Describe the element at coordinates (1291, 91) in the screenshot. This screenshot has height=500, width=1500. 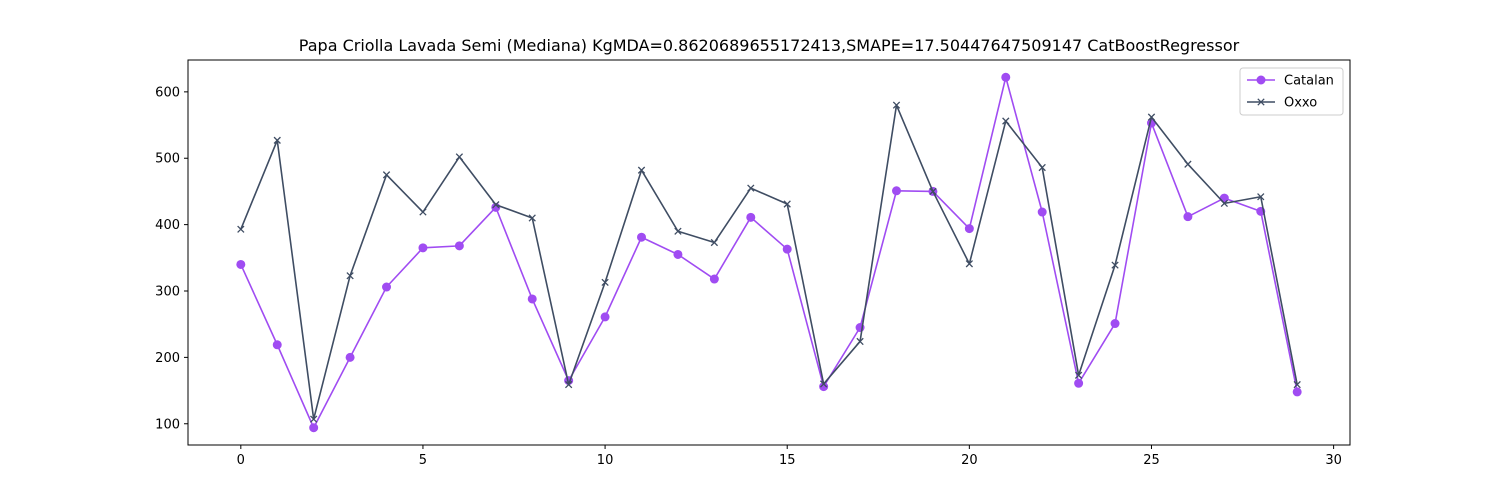
I see `legend: Catalan Oxxo` at that location.